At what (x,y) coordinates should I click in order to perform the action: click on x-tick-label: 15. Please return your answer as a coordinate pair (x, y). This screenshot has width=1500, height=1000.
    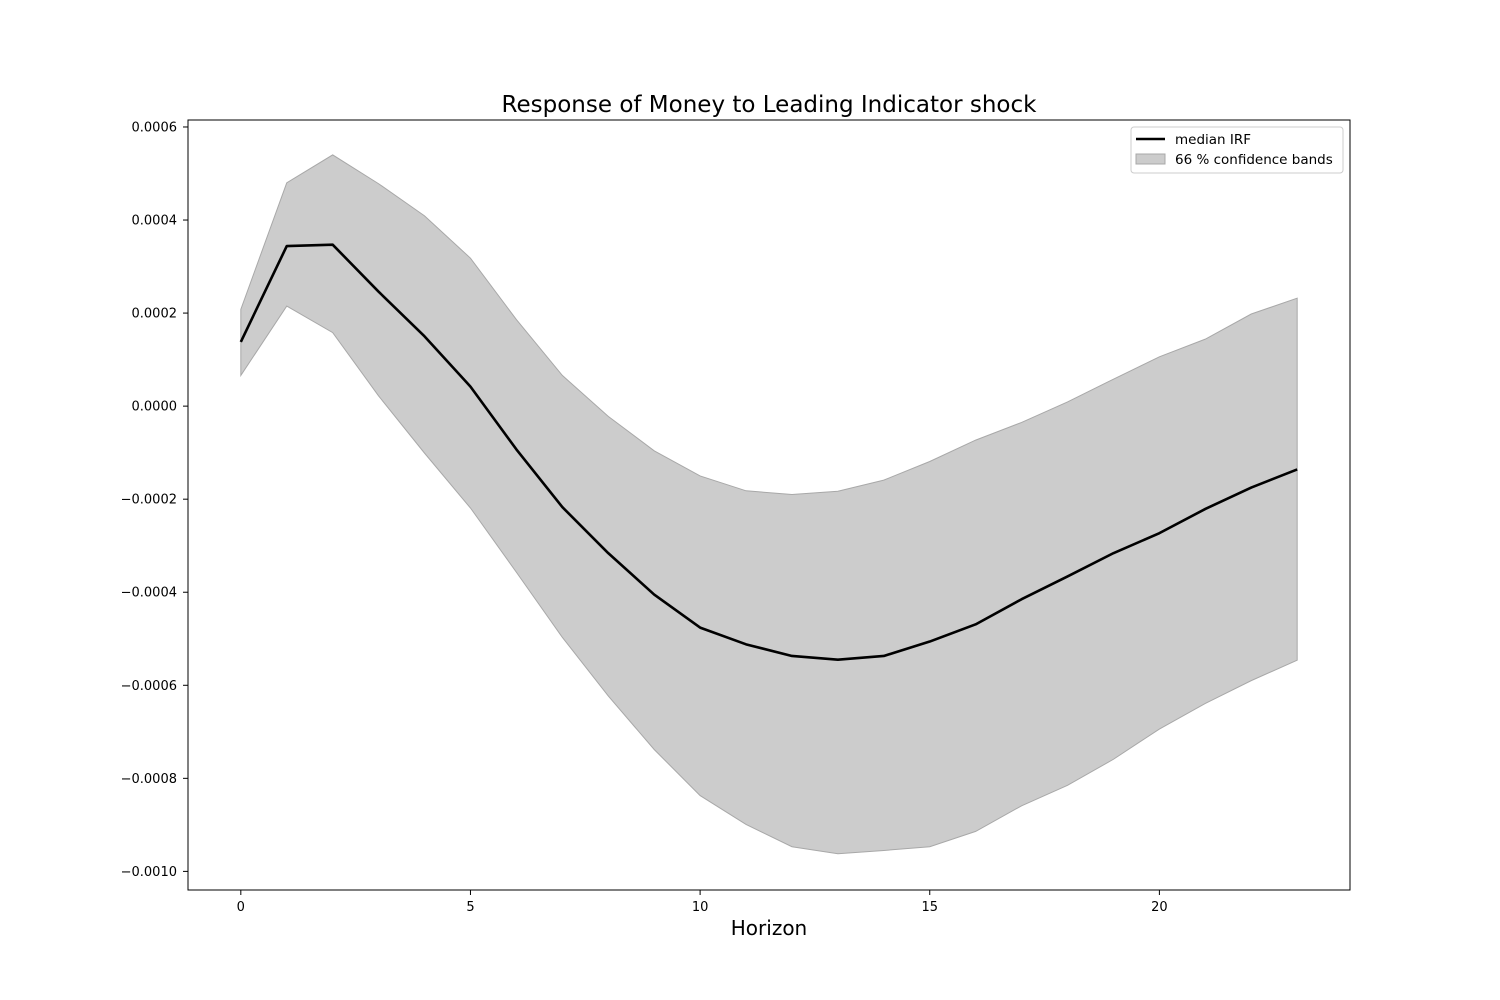
    Looking at the image, I should click on (929, 907).